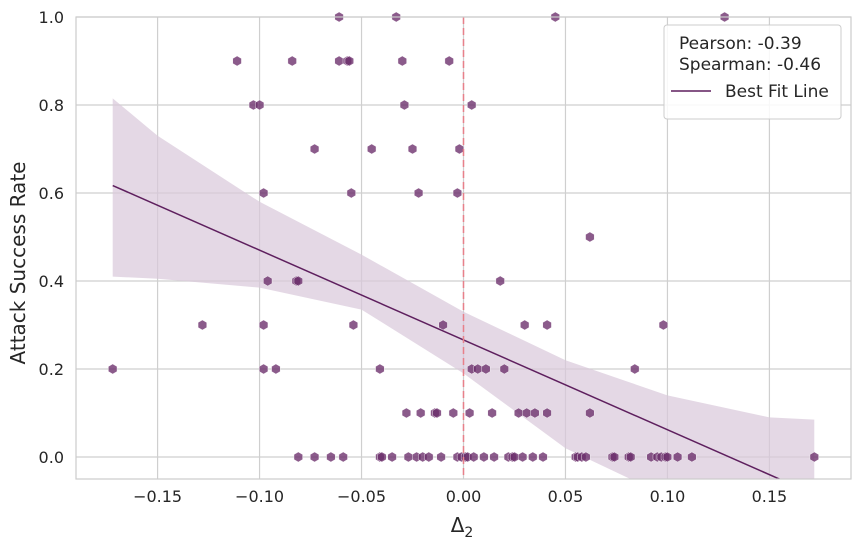  What do you see at coordinates (51, 369) in the screenshot?
I see `y-tick-label: 0.2` at bounding box center [51, 369].